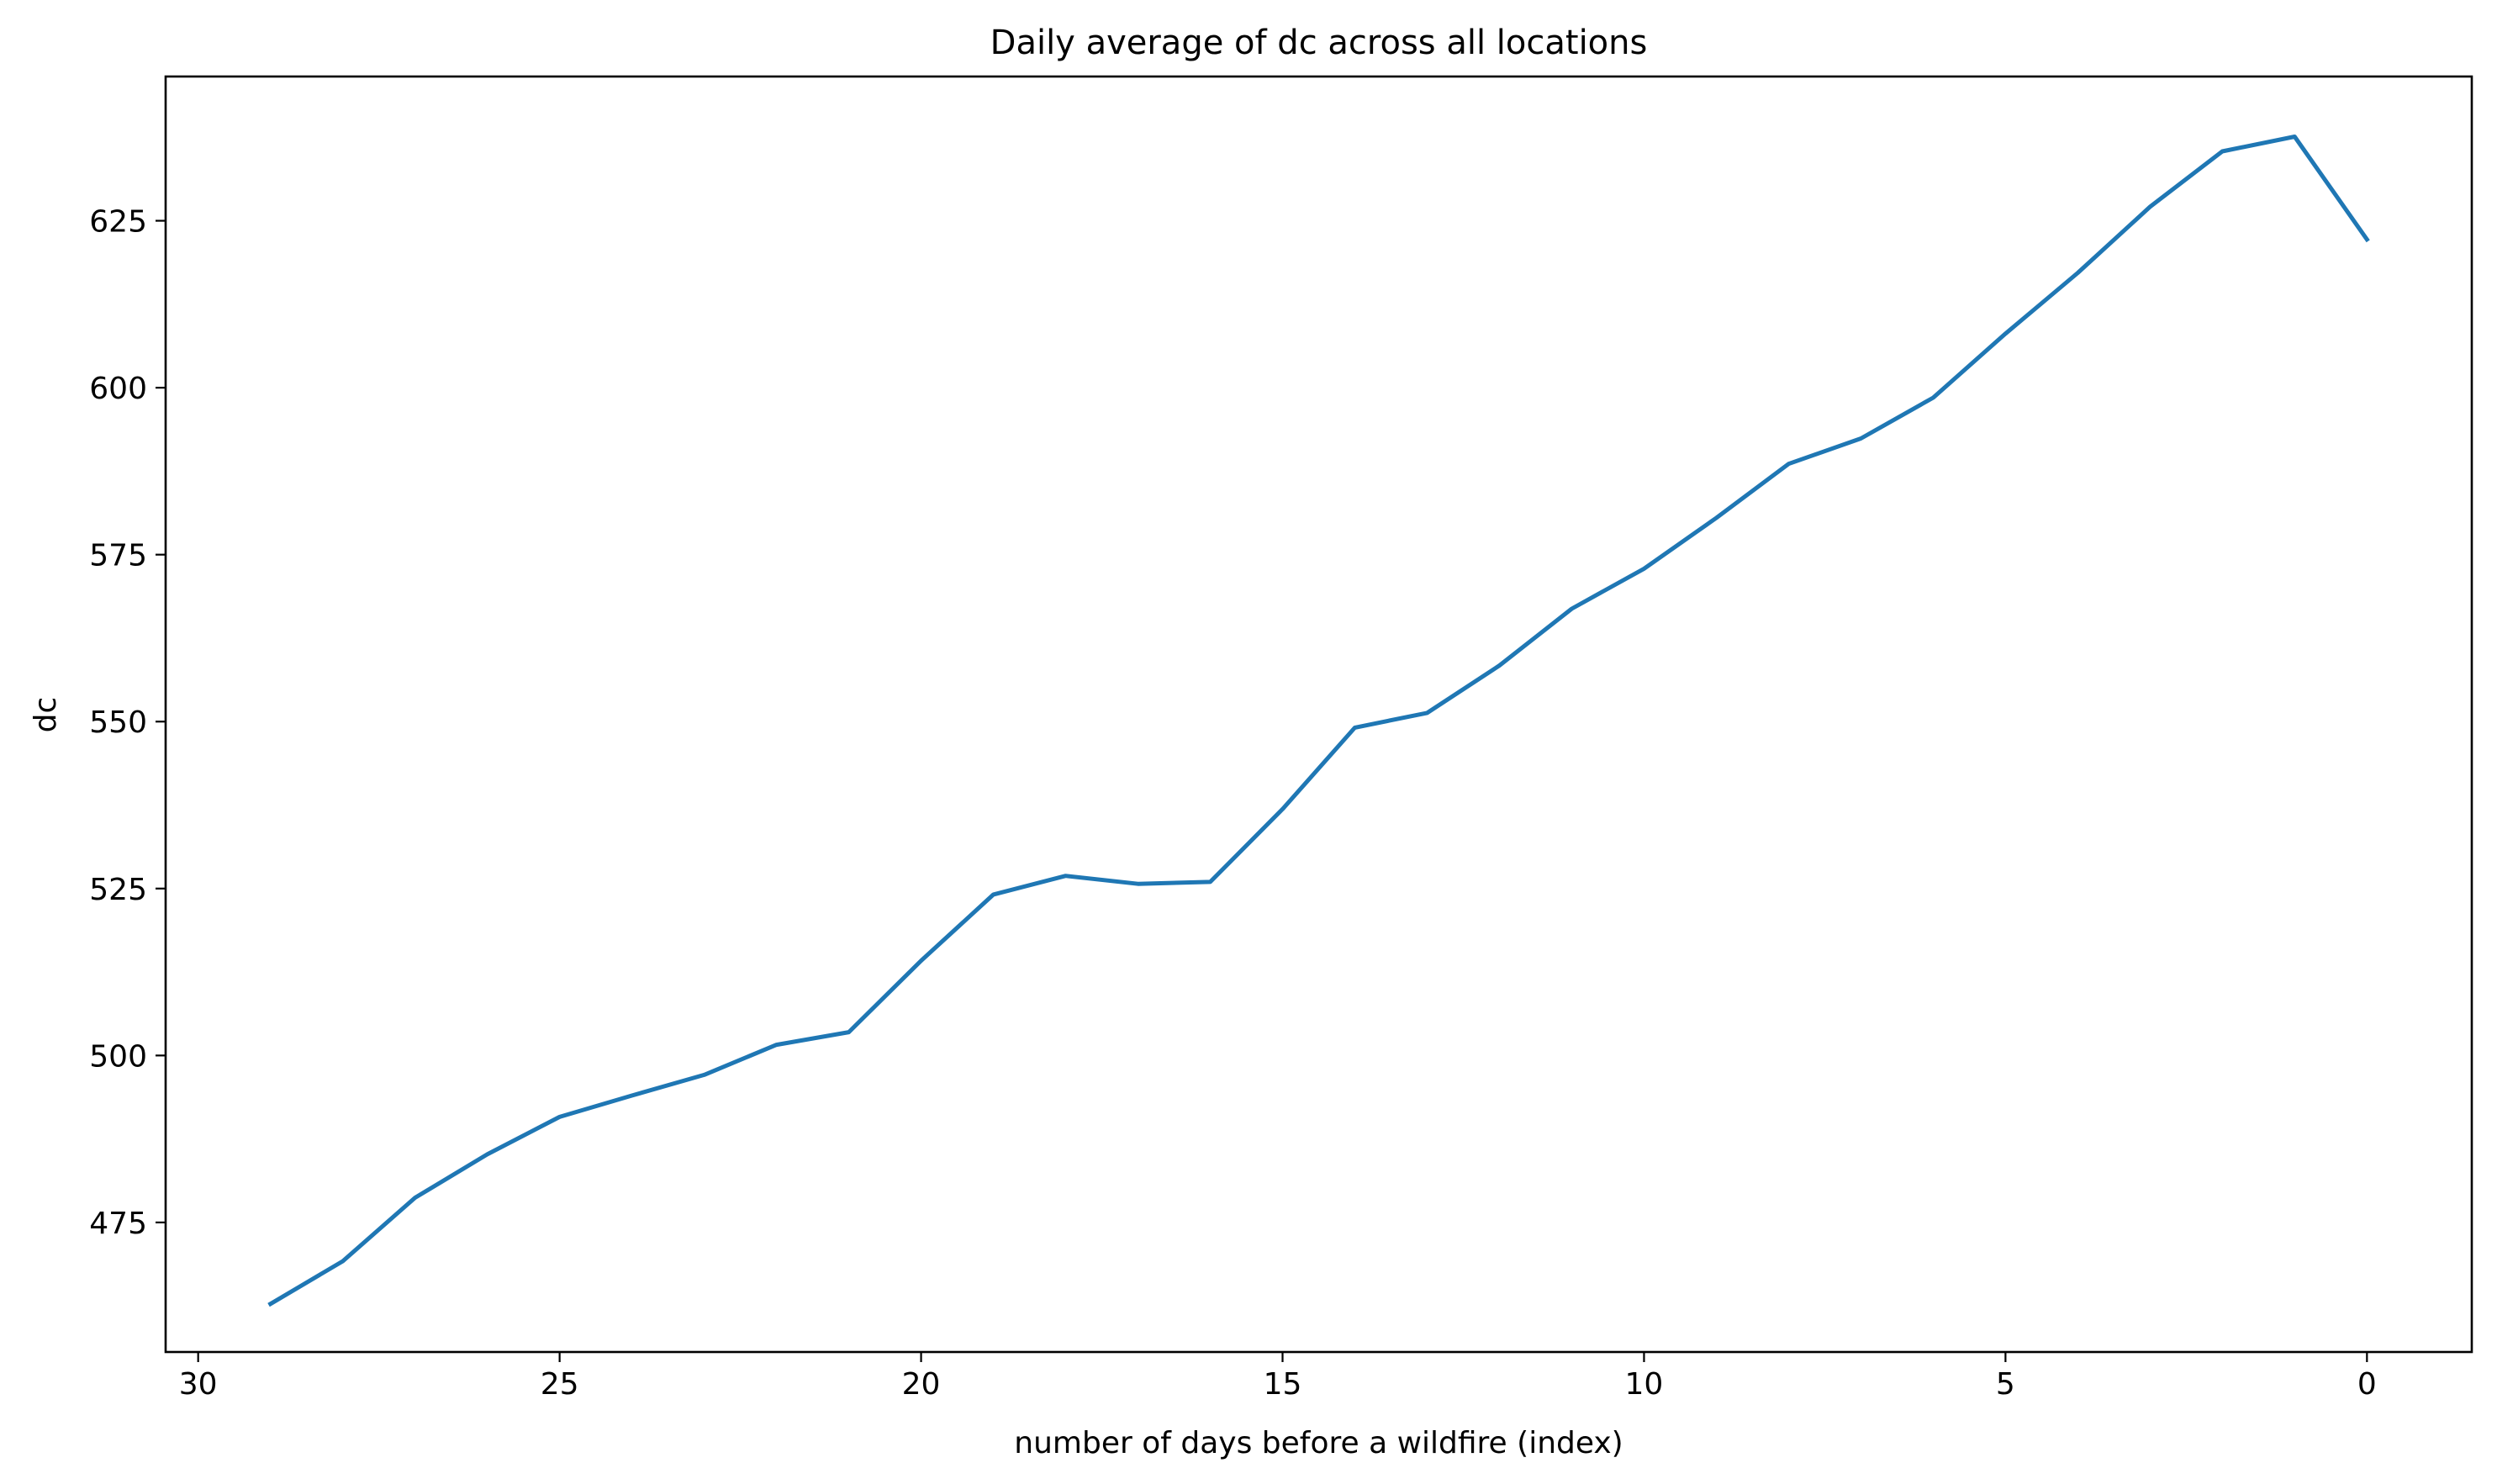  I want to click on y-tick-label: 475, so click(118, 1224).